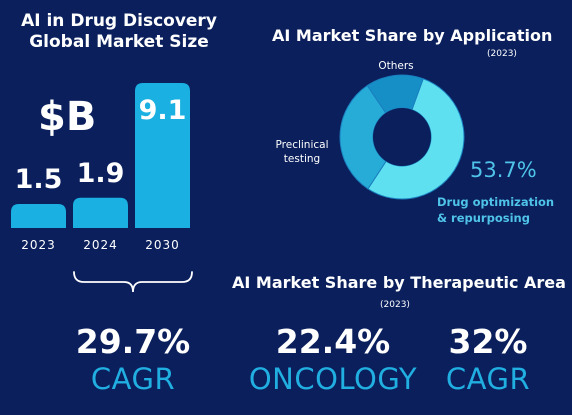 The width and height of the screenshot is (572, 415). What do you see at coordinates (495, 210) in the screenshot?
I see `slice-label-drug: Drug optimization & repurposing` at bounding box center [495, 210].